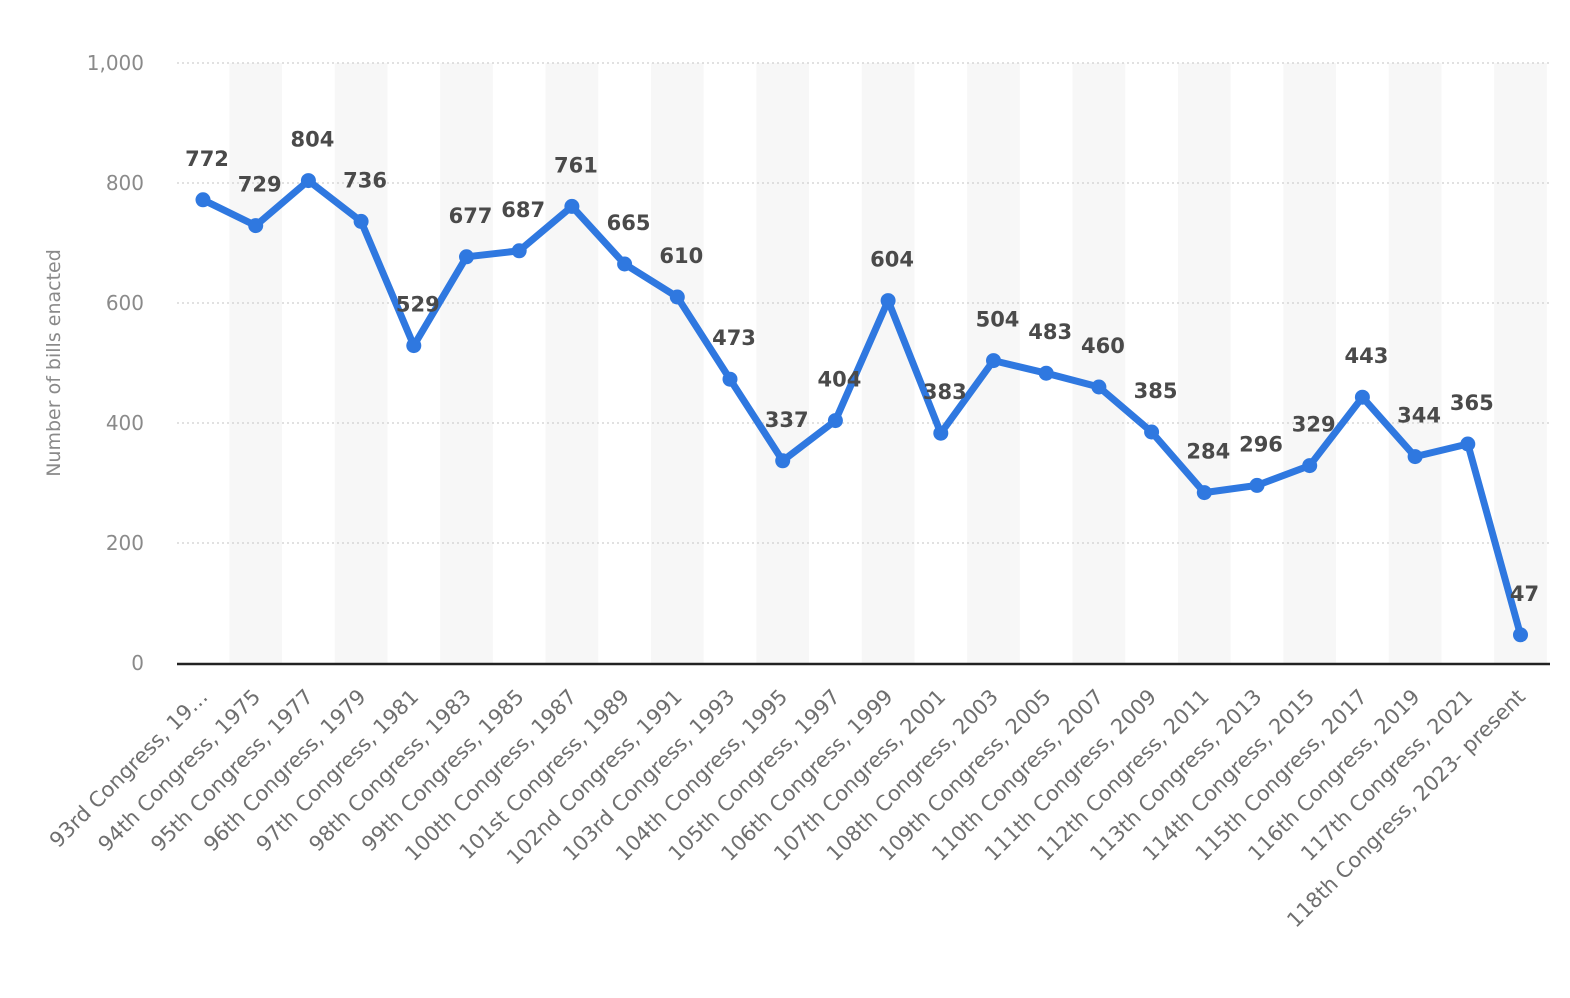 This screenshot has height=998, width=1570. Describe the element at coordinates (418, 305) in the screenshot. I see `data-label: 529` at that location.